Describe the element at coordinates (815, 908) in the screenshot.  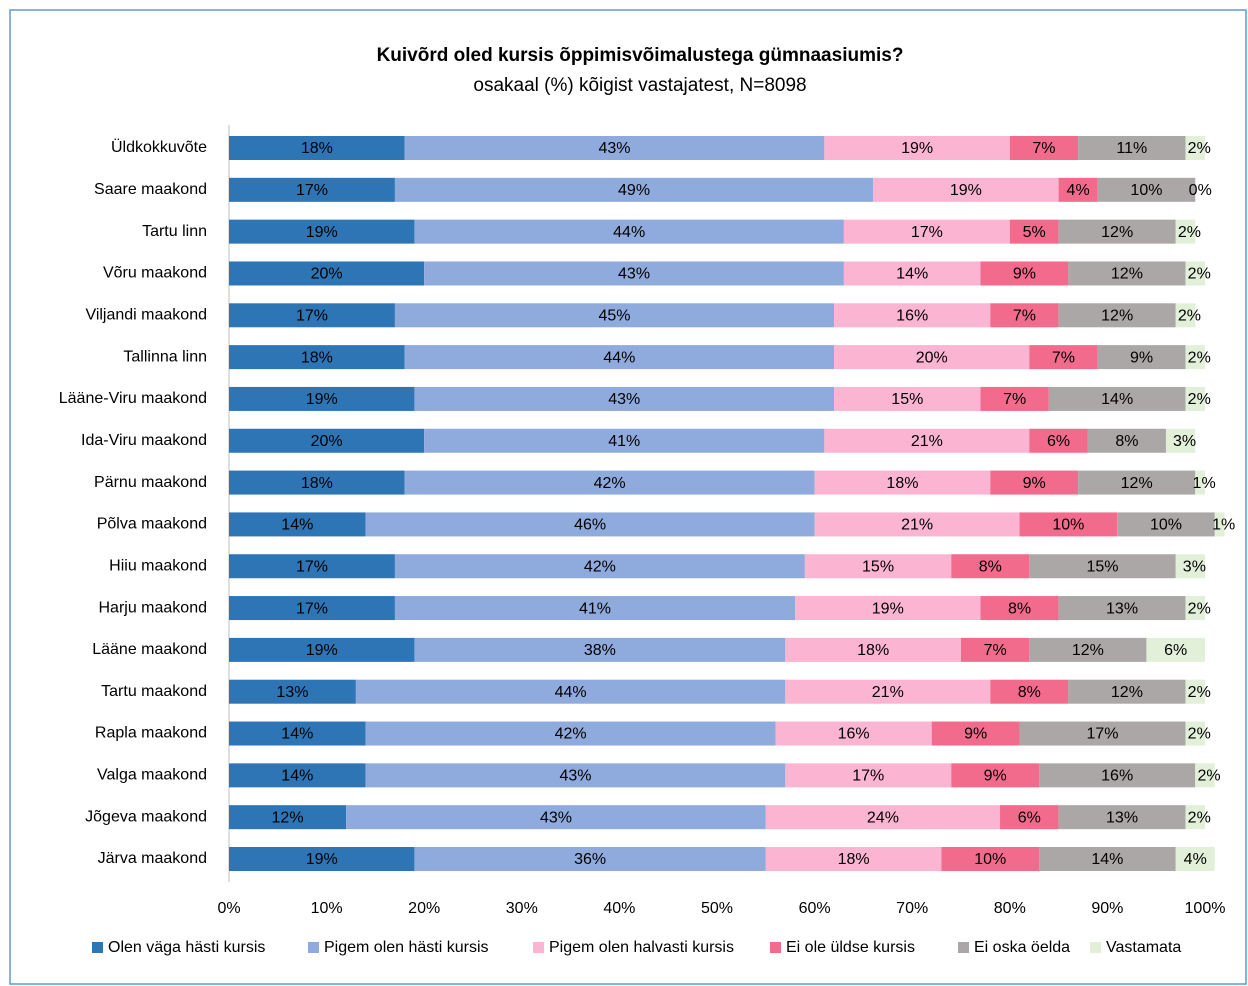
I see `x-tick-label: 60%` at that location.